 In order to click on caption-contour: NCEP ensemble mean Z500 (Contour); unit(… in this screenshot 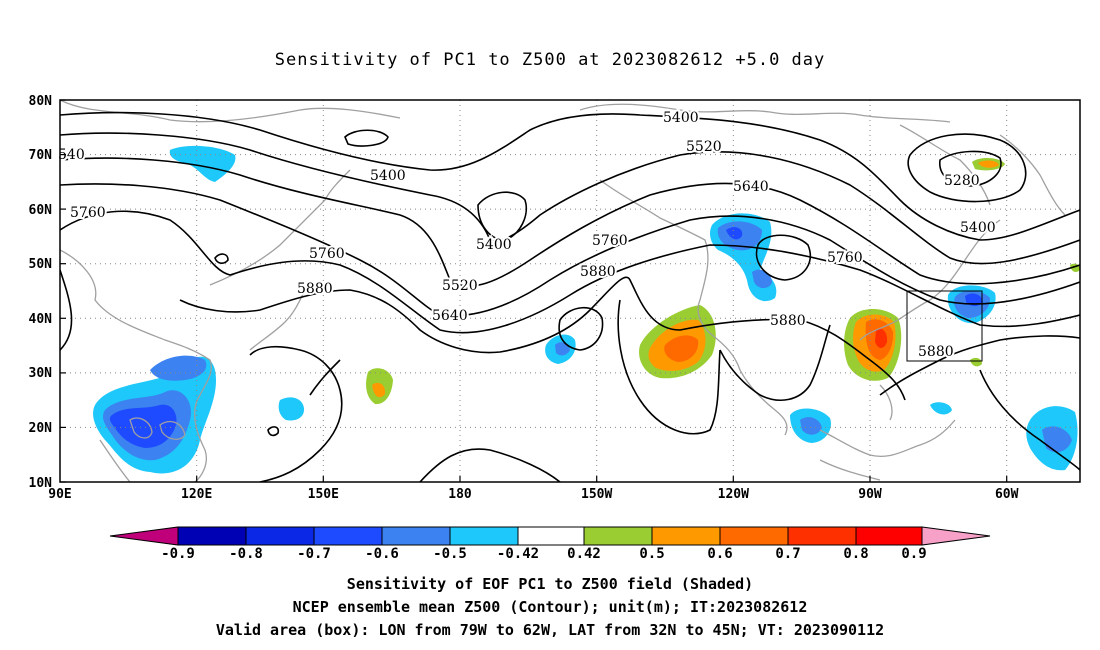, I will do `click(550, 607)`.